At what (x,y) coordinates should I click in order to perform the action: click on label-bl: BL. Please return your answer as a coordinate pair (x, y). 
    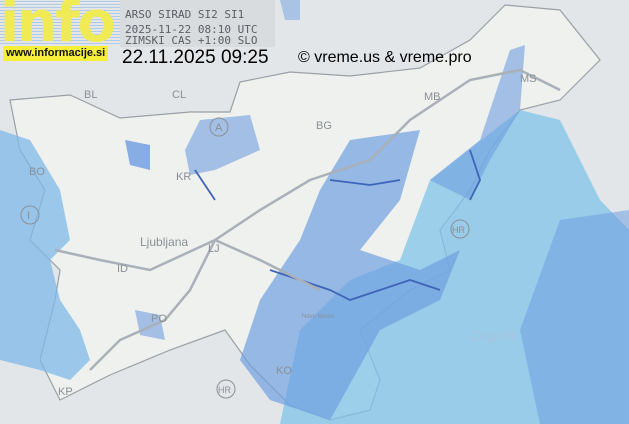
    Looking at the image, I should click on (90, 95).